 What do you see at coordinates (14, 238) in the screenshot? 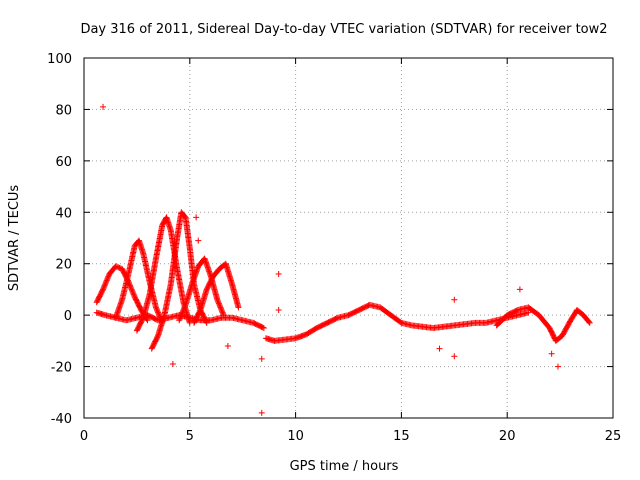
I see `y-axis-label: SDTVAR / TECUs` at bounding box center [14, 238].